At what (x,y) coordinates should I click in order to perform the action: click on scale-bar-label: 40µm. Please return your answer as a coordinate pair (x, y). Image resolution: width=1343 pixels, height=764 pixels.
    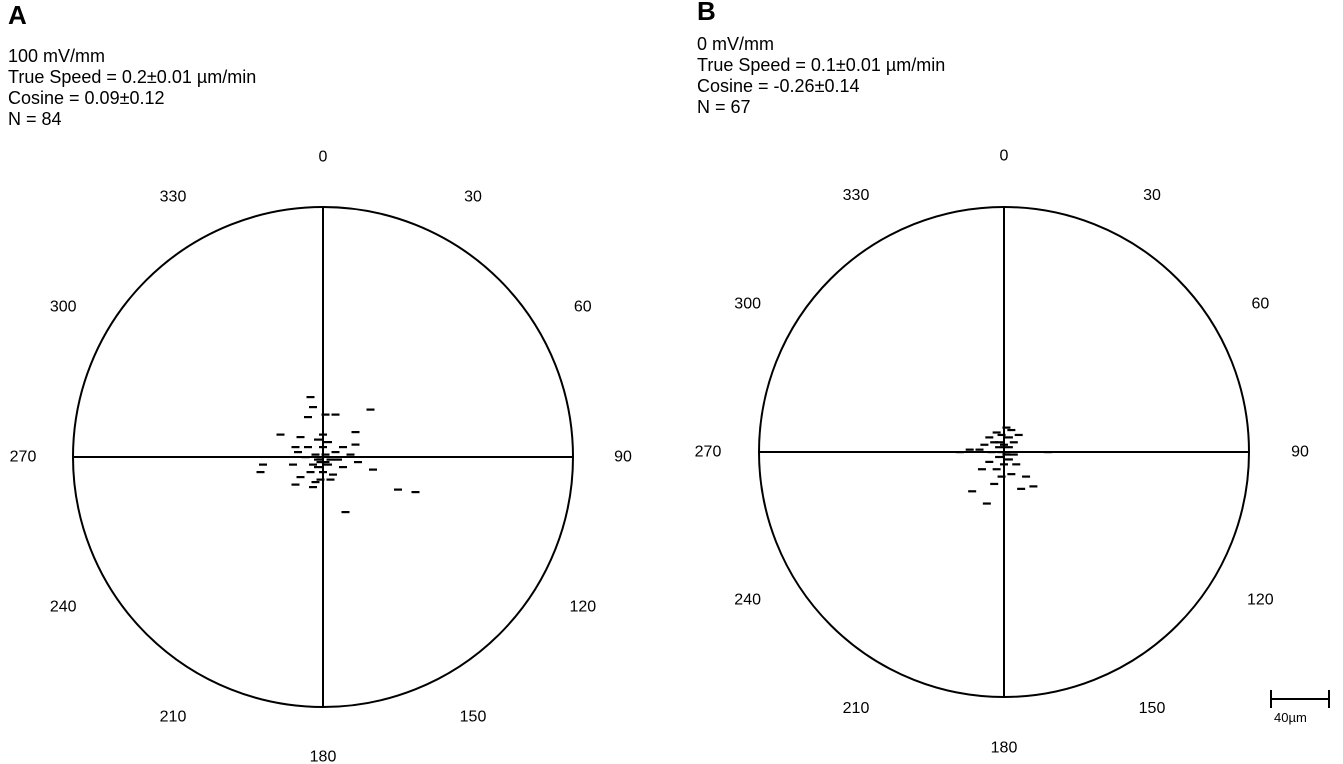
    Looking at the image, I should click on (1290, 717).